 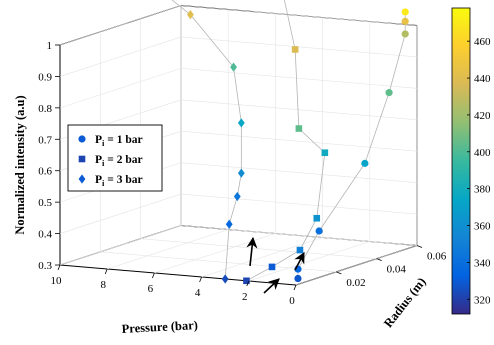 What do you see at coordinates (45, 266) in the screenshot?
I see `z-tick-label: 0.3` at bounding box center [45, 266].